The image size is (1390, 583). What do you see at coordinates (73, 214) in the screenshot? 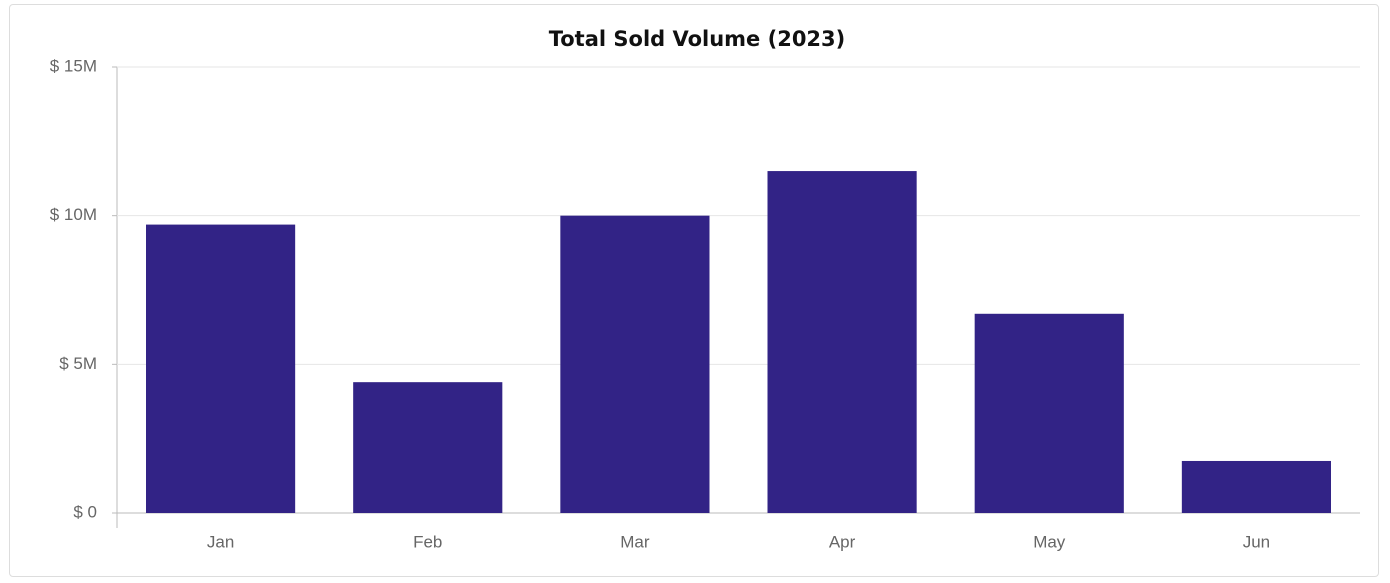
I see `y-tick-label: $ 10M` at bounding box center [73, 214].